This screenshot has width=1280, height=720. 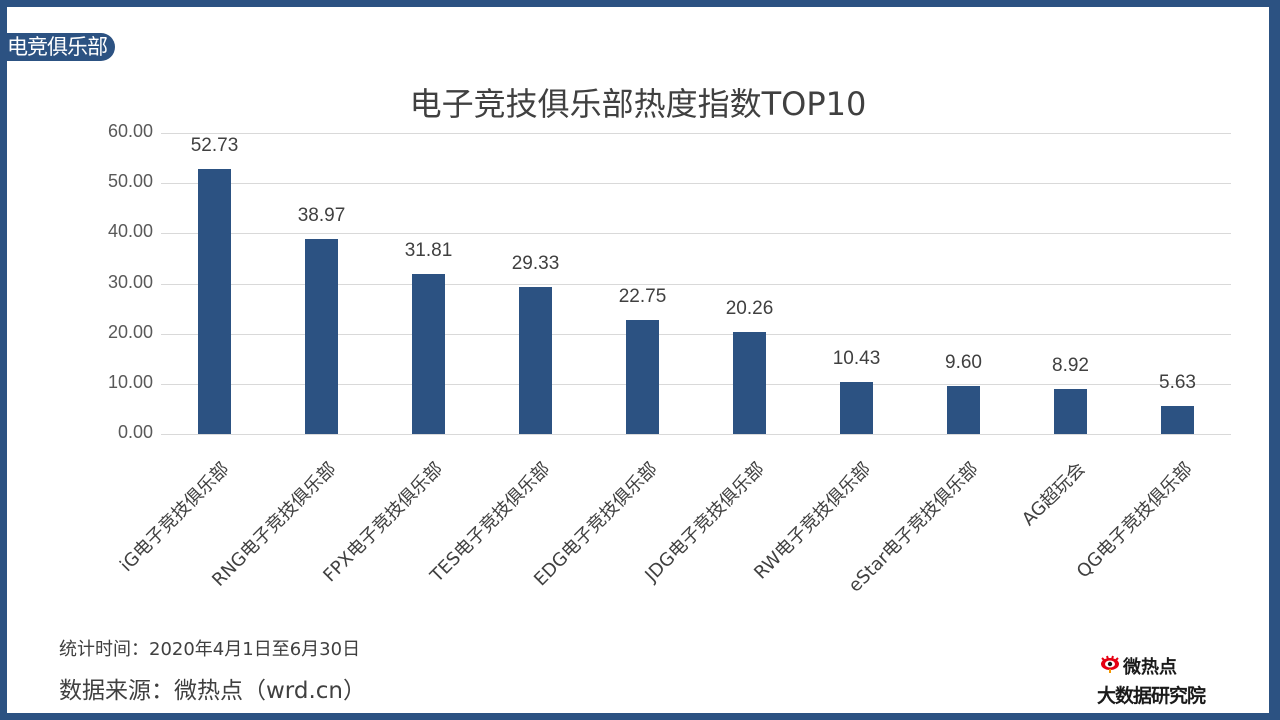 I want to click on y-tick-label: 30.00, so click(x=130, y=281).